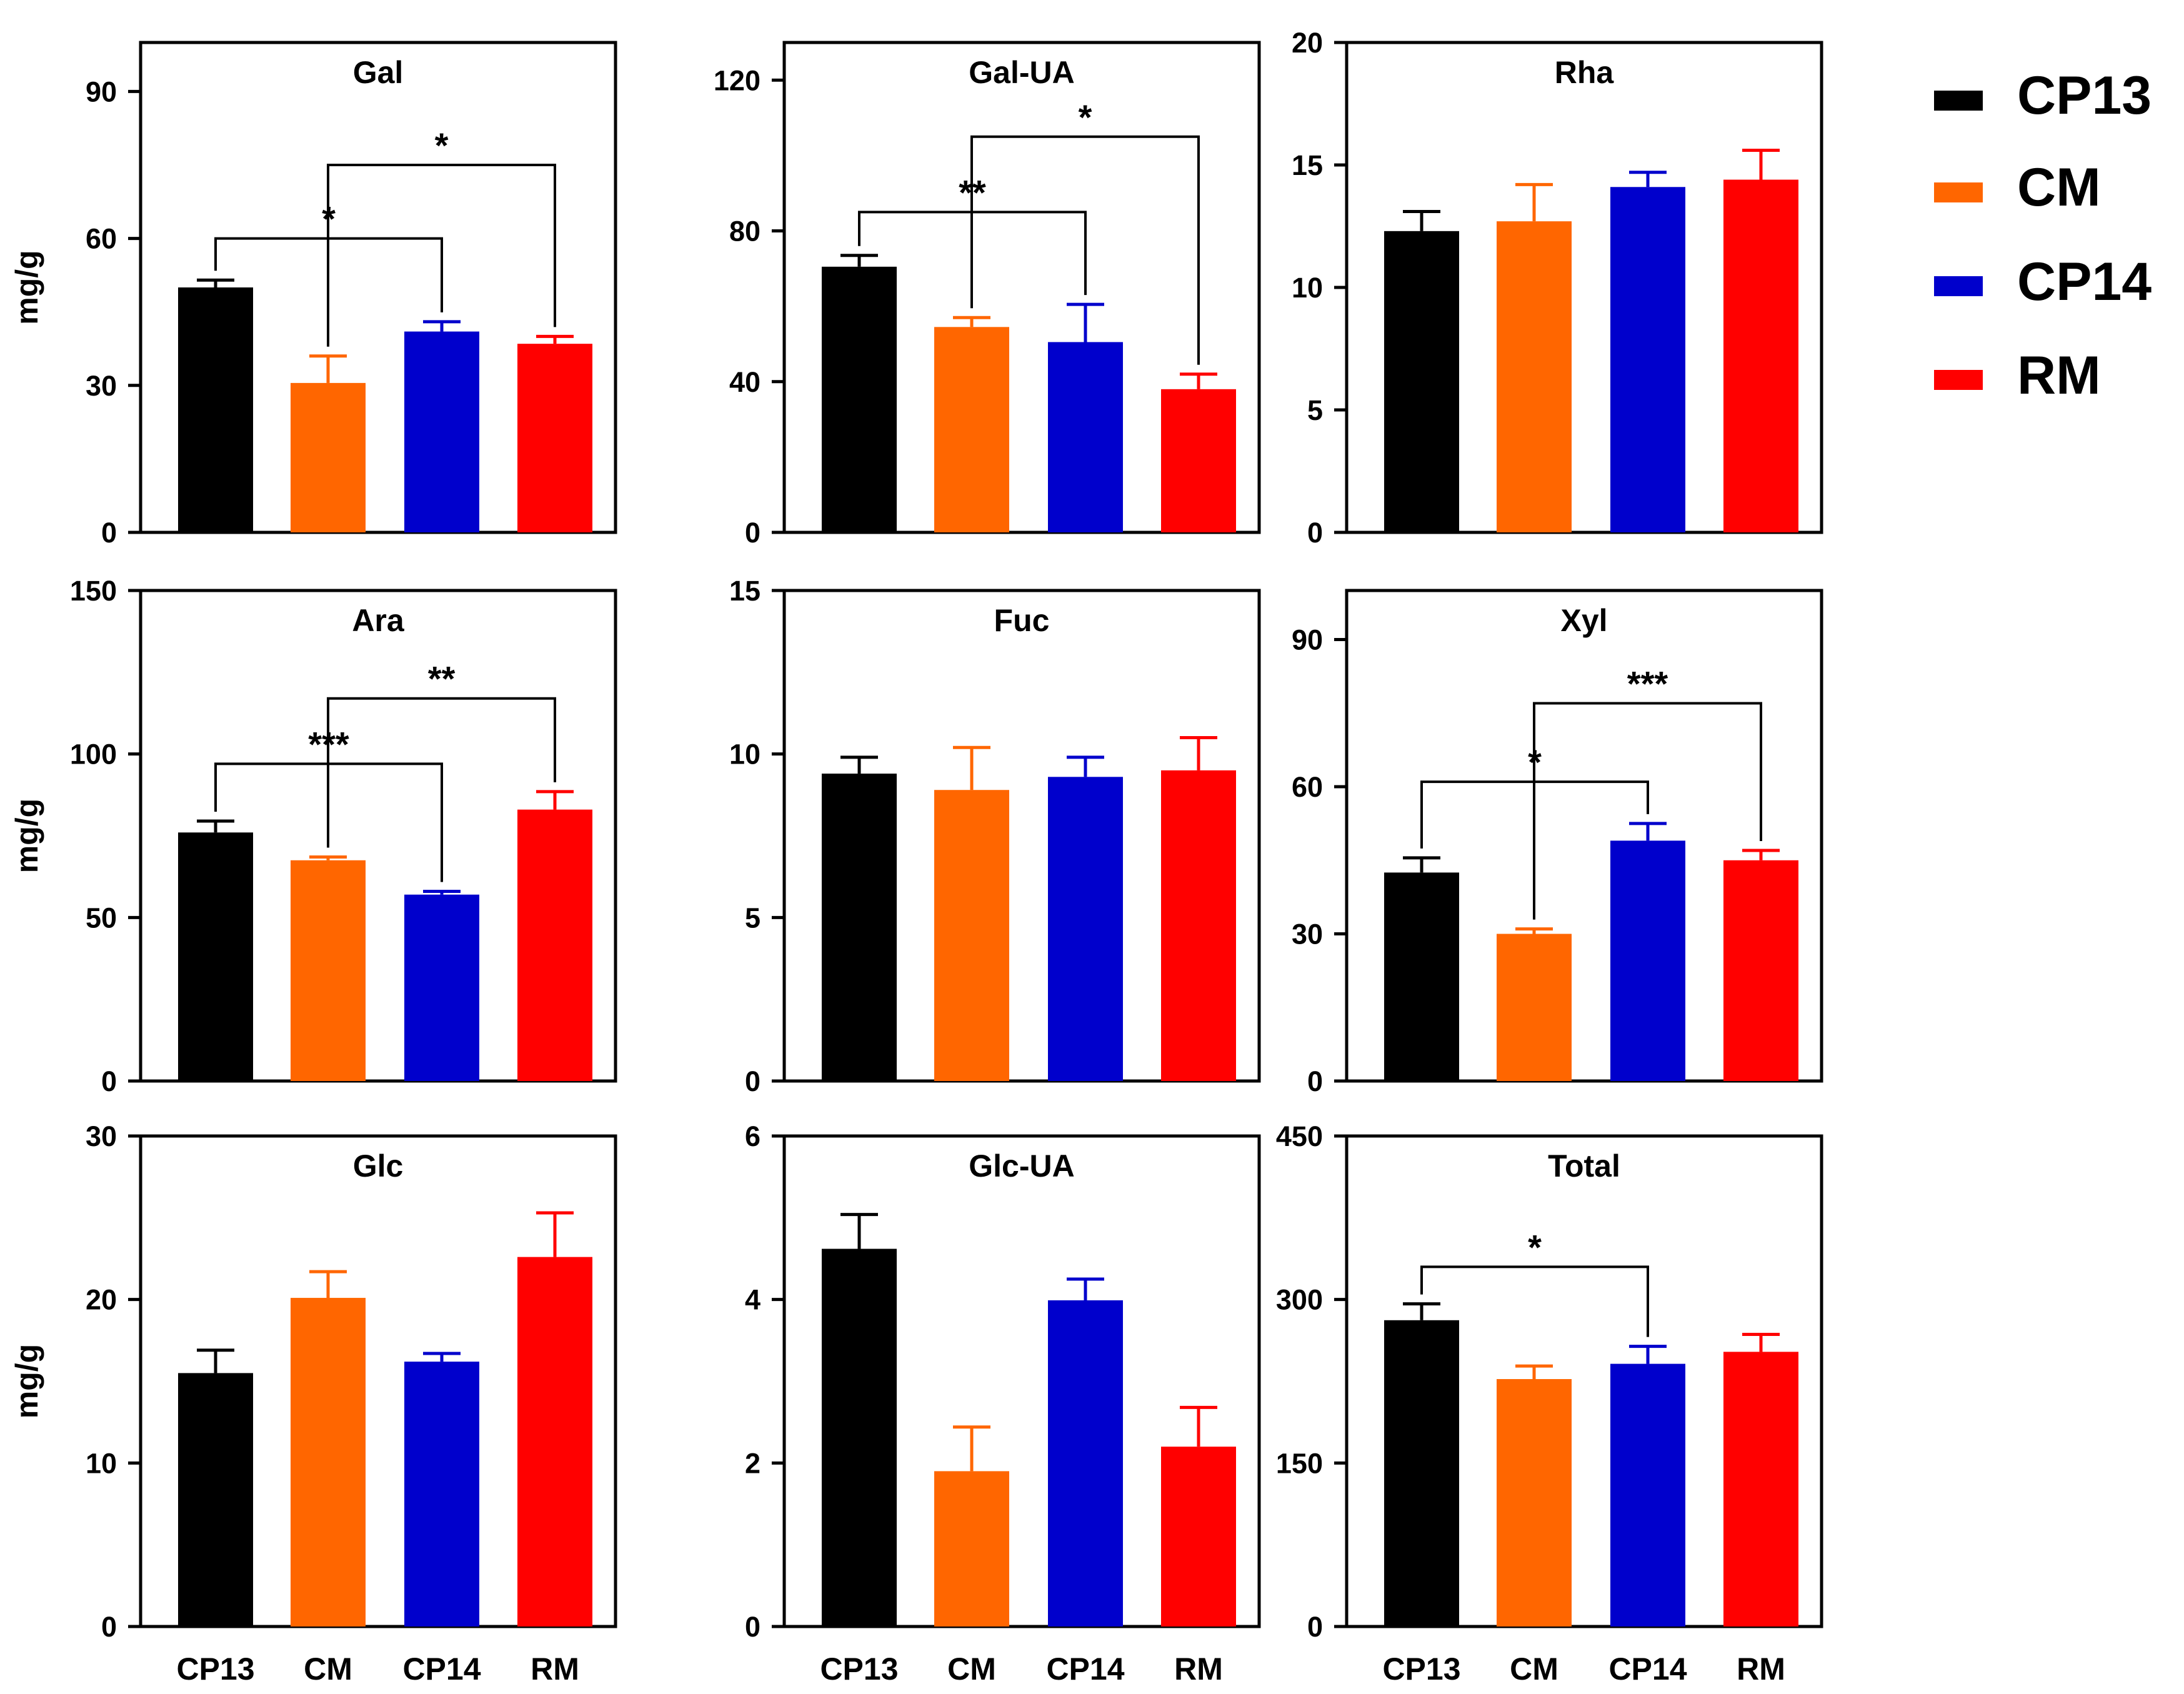 The image size is (2184, 1694). Describe the element at coordinates (1308, 165) in the screenshot. I see `y-tick-label: 15` at that location.